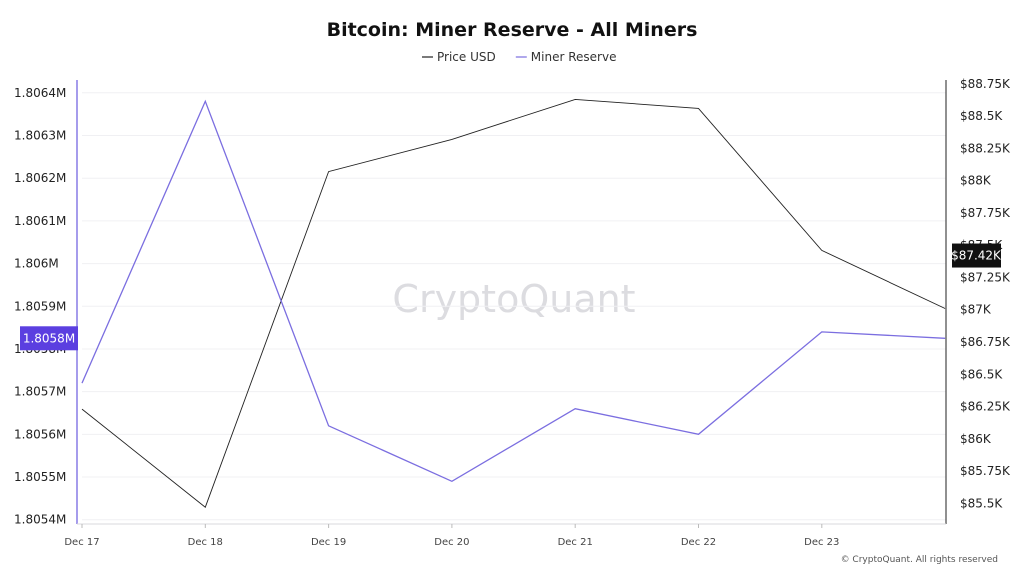 This screenshot has width=1024, height=576. What do you see at coordinates (466, 57) in the screenshot?
I see `legend-label: Price USD` at bounding box center [466, 57].